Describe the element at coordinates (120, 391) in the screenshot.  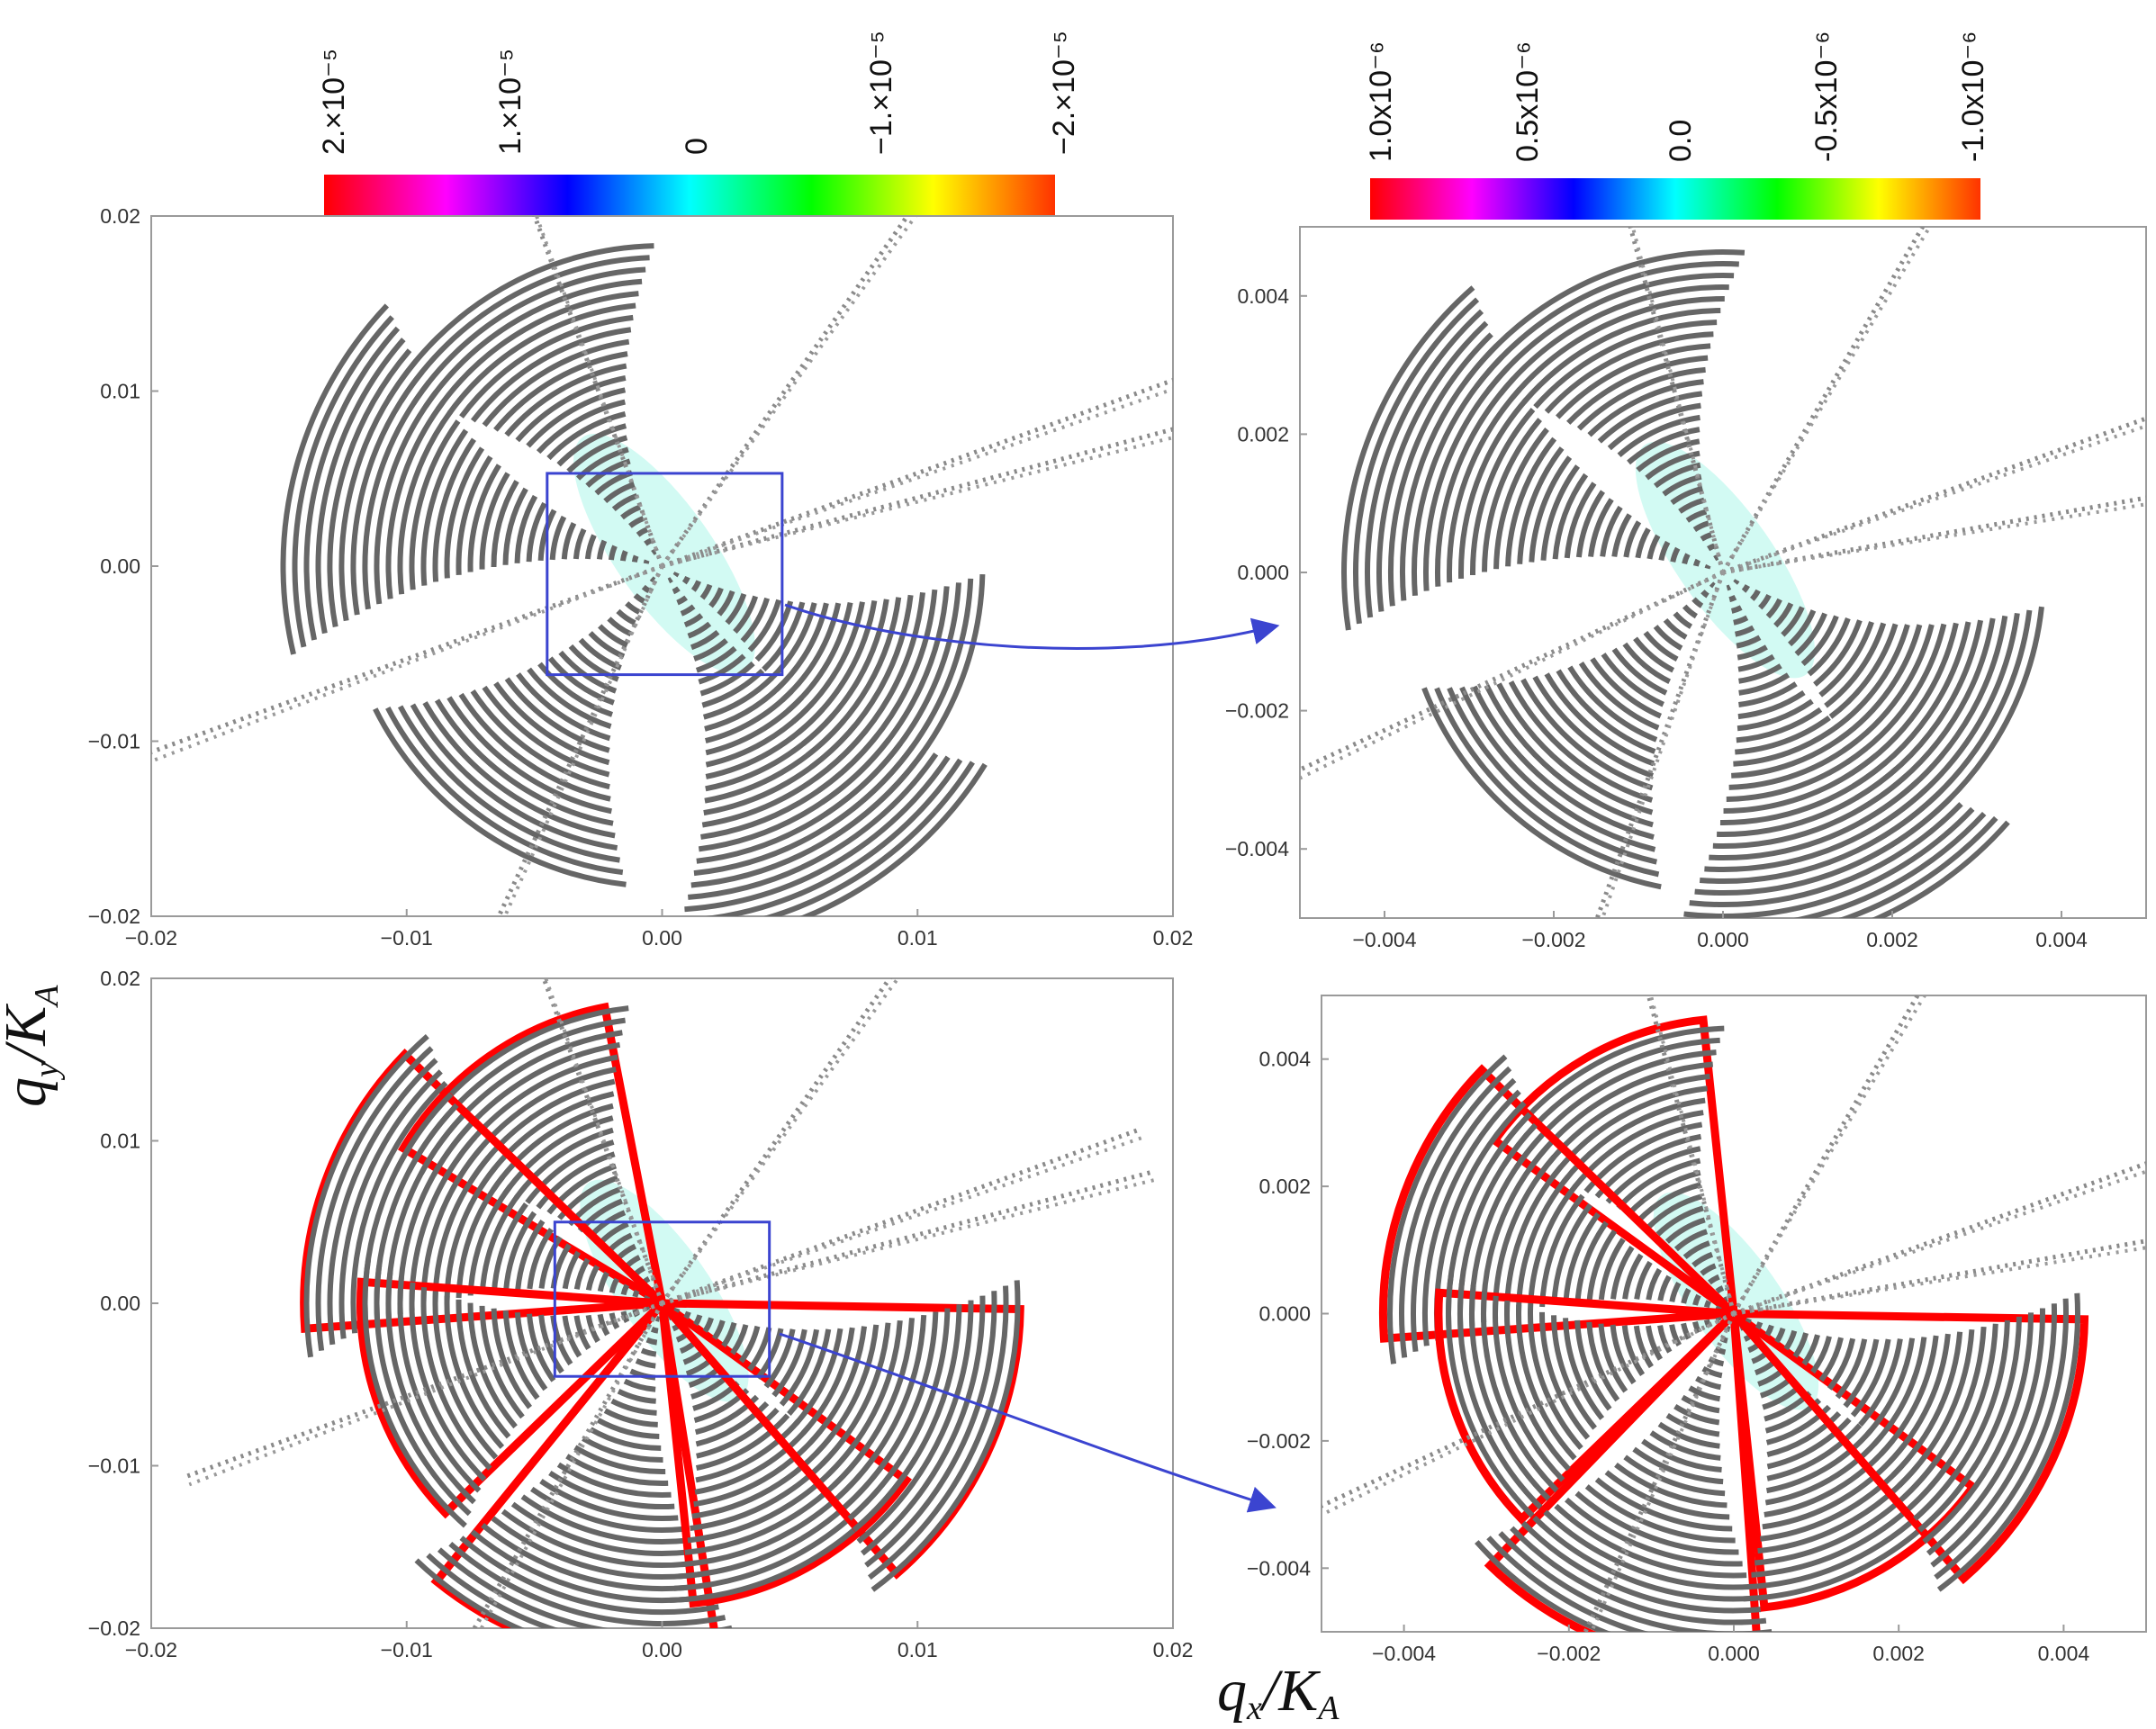
I see `y-tick-label: 0.01` at that location.